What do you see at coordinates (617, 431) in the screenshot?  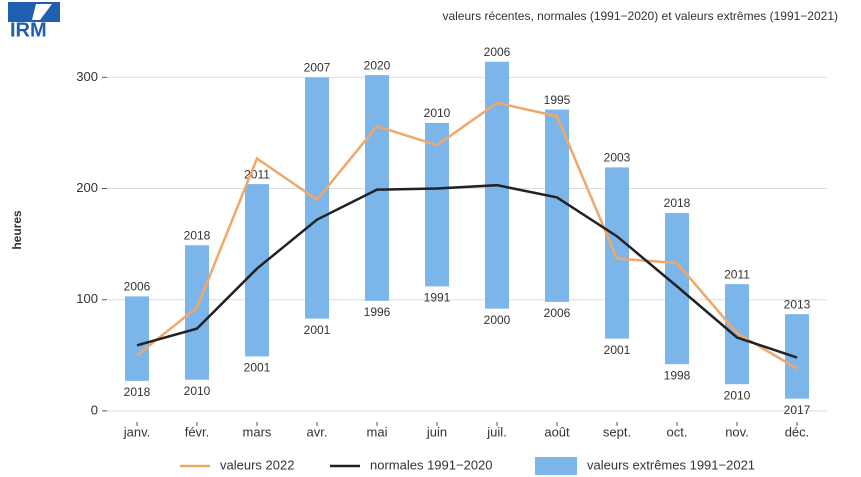 I see `x-tick-label: sept.` at bounding box center [617, 431].